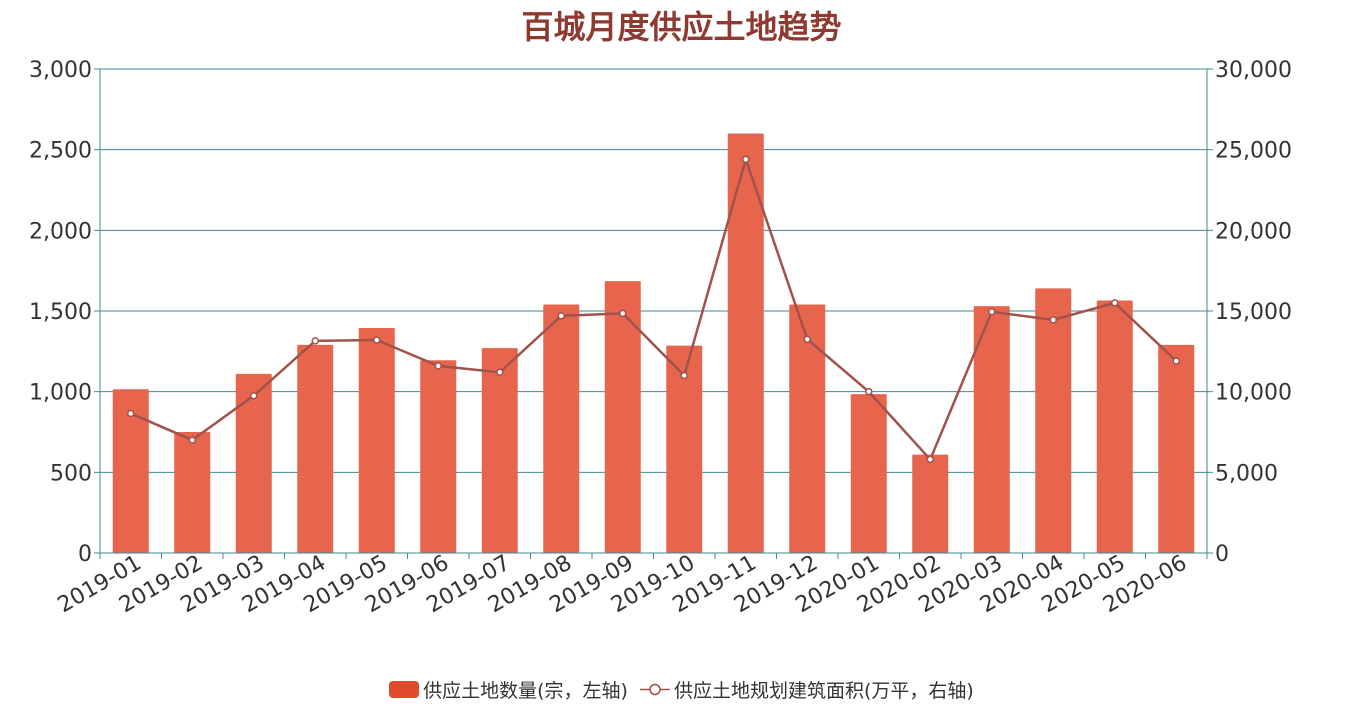  I want to click on right-axis-tick-label: 30,000, so click(1253, 70).